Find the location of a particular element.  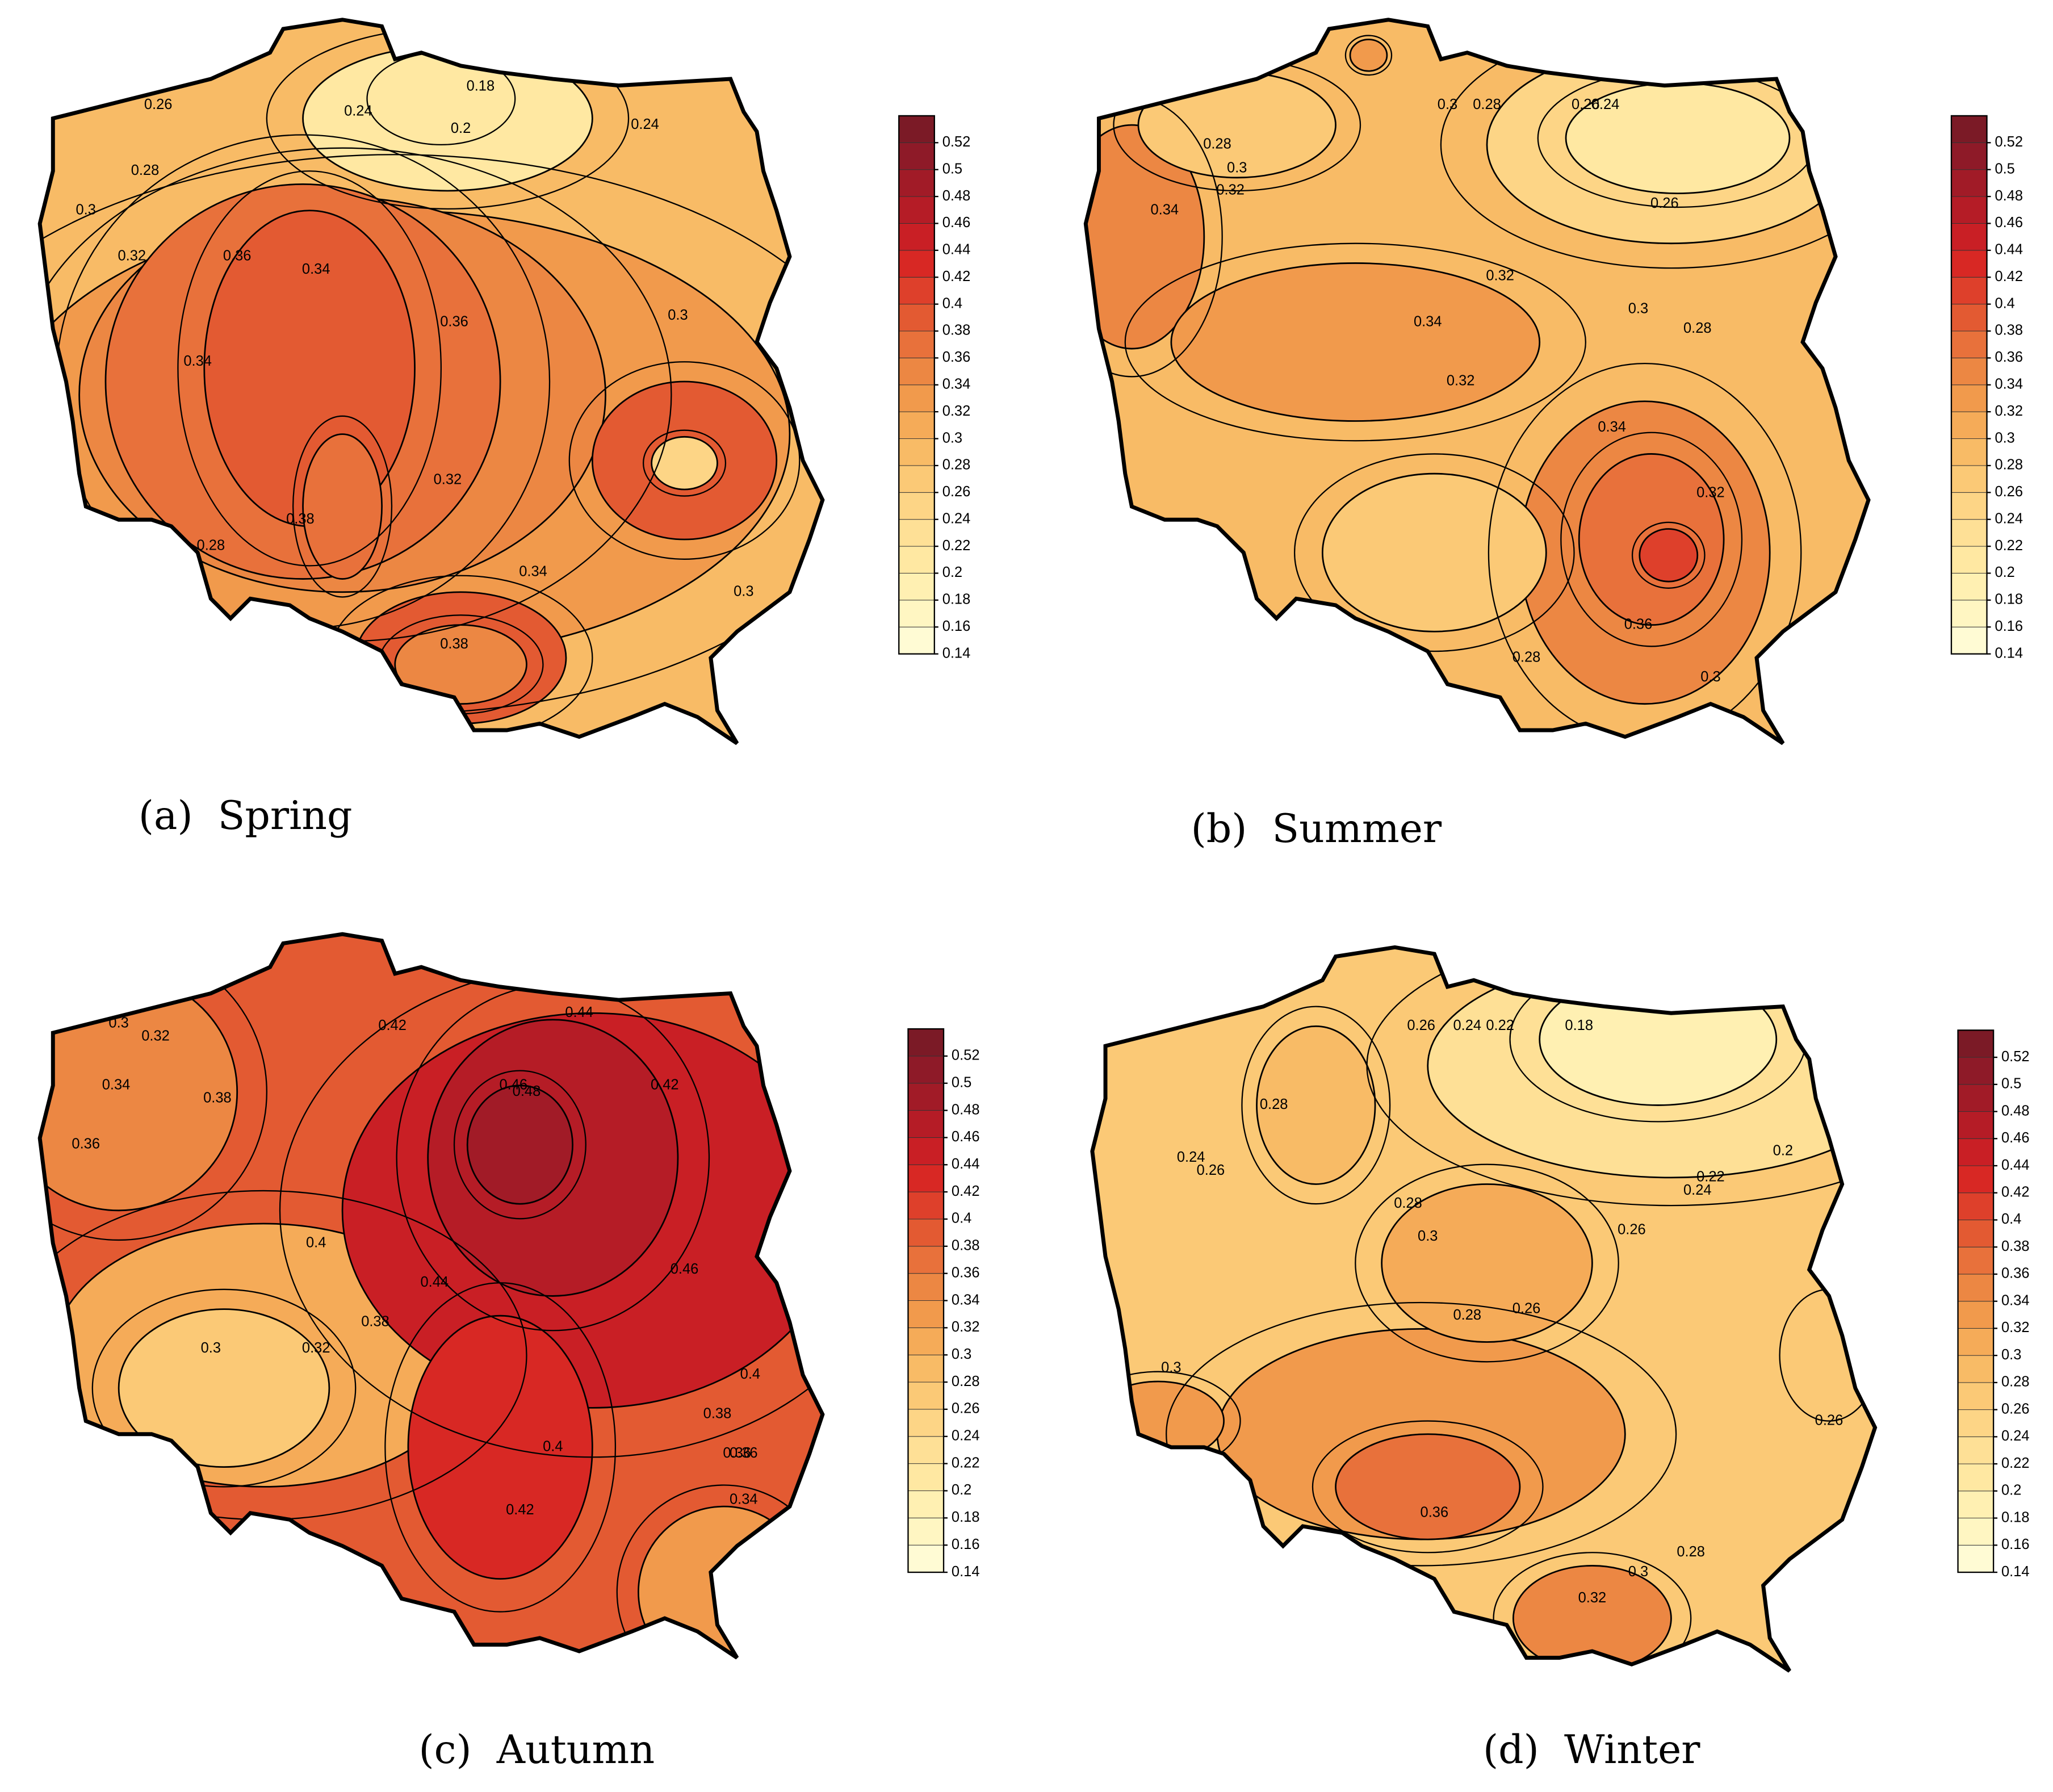

panel-caption: (d) Winter is located at coordinates (1591, 1750).